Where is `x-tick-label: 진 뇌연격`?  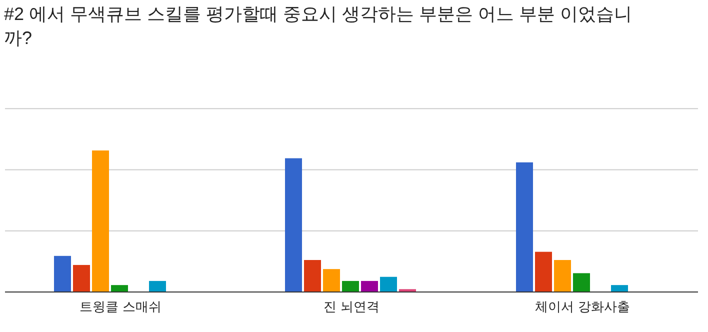 x-tick-label: 진 뇌연격 is located at coordinates (352, 306).